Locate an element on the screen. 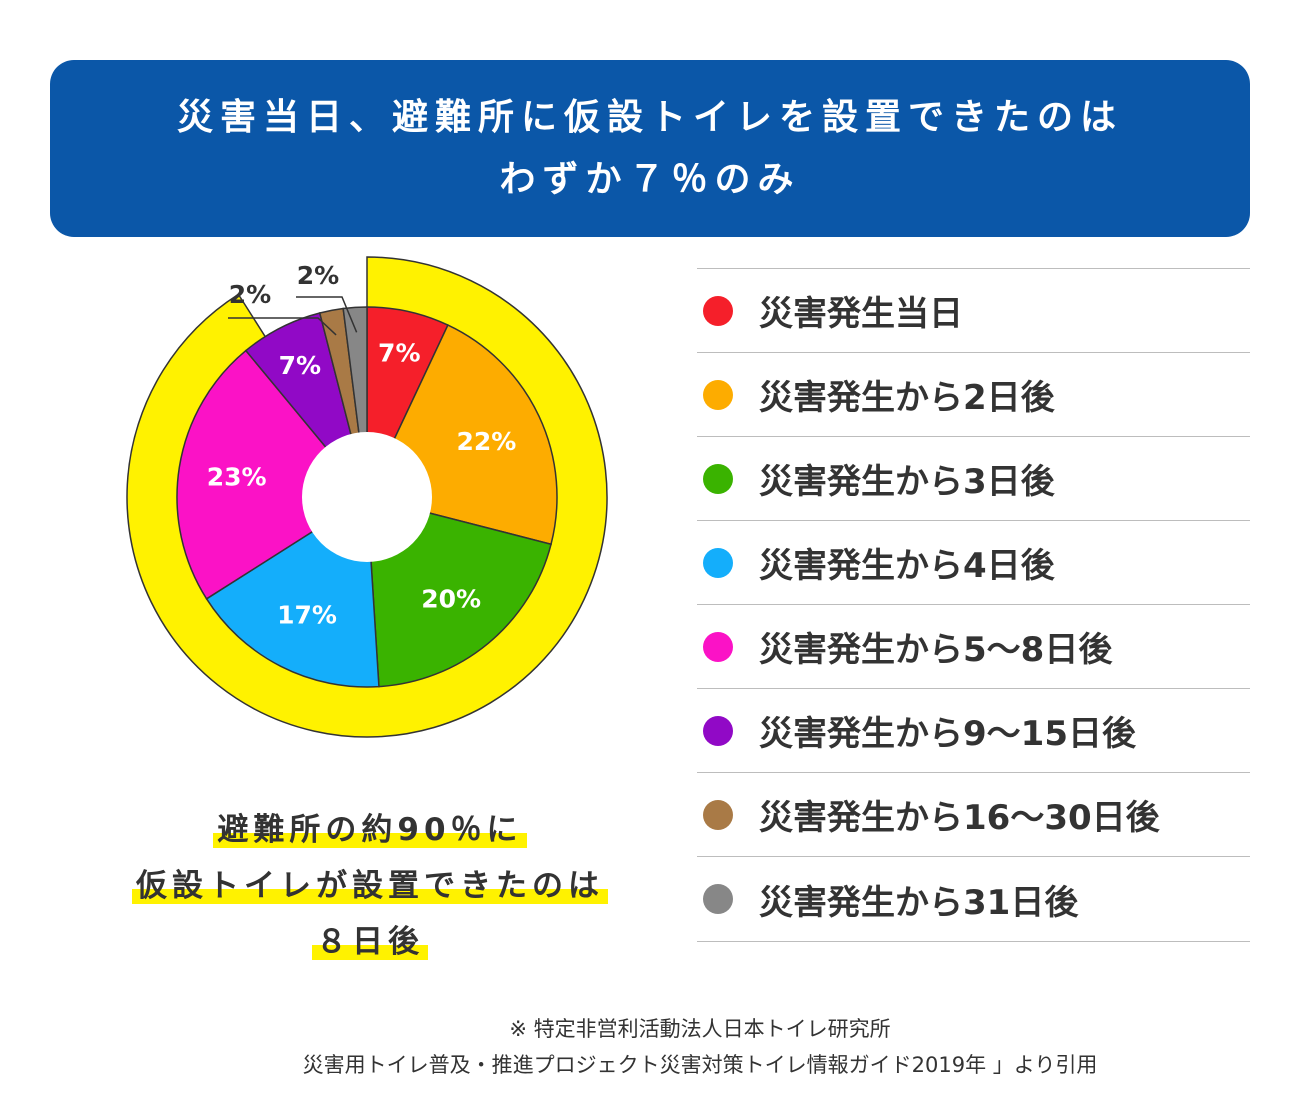 The height and width of the screenshot is (1120, 1300). source-line-1: ※ 特定非営利活動法人日本トイレ研究所 is located at coordinates (700, 1029).